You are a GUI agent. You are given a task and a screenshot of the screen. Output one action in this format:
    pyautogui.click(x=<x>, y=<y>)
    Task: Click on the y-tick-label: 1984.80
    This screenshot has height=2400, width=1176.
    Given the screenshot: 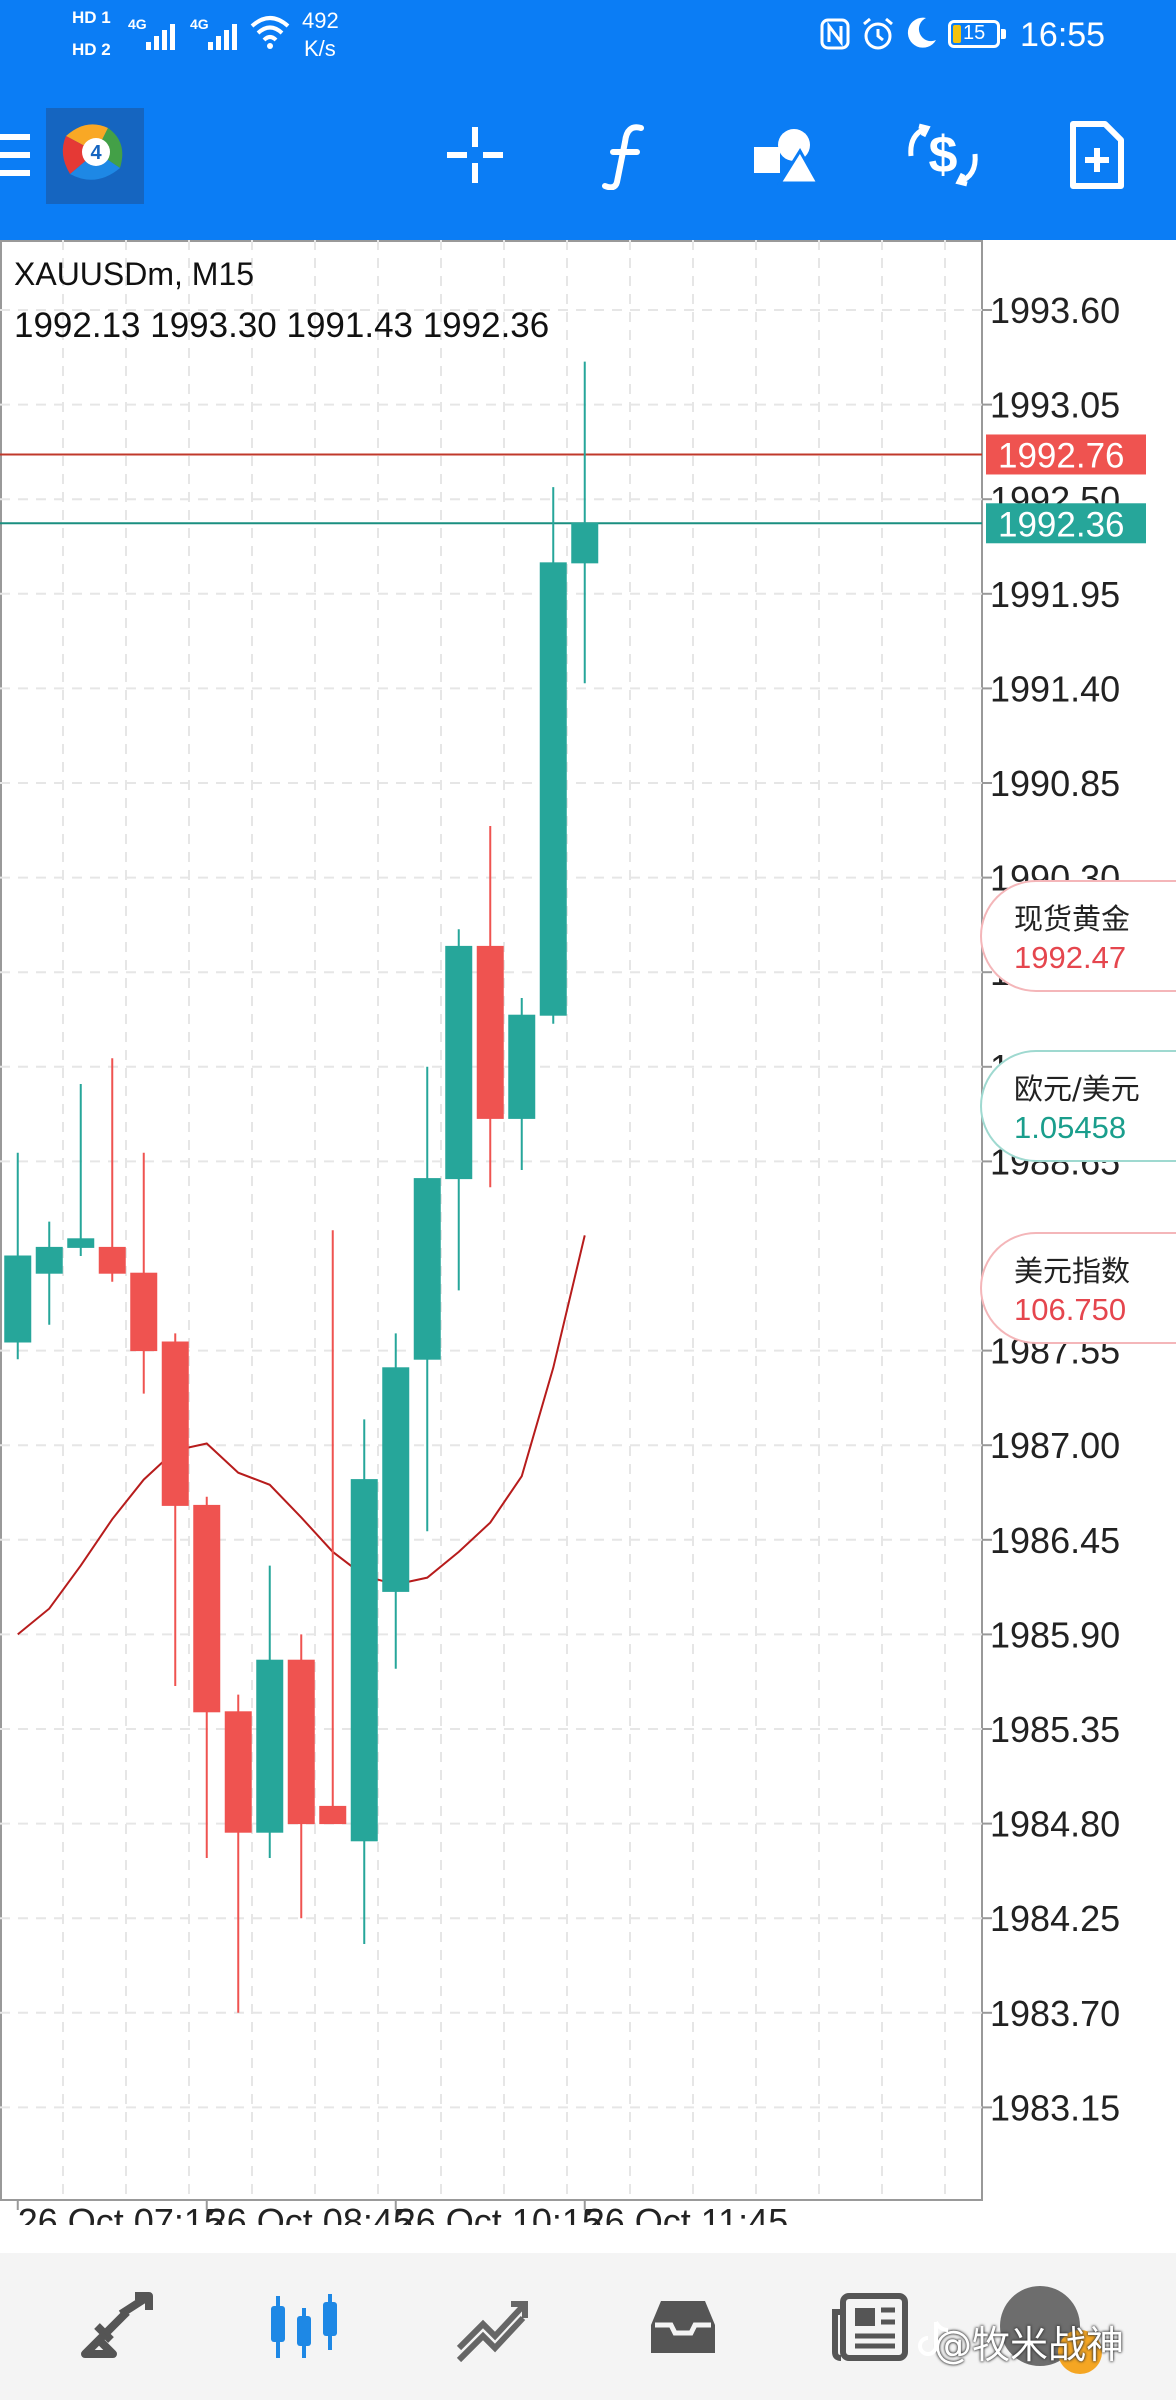 What is the action you would take?
    pyautogui.click(x=1055, y=1824)
    